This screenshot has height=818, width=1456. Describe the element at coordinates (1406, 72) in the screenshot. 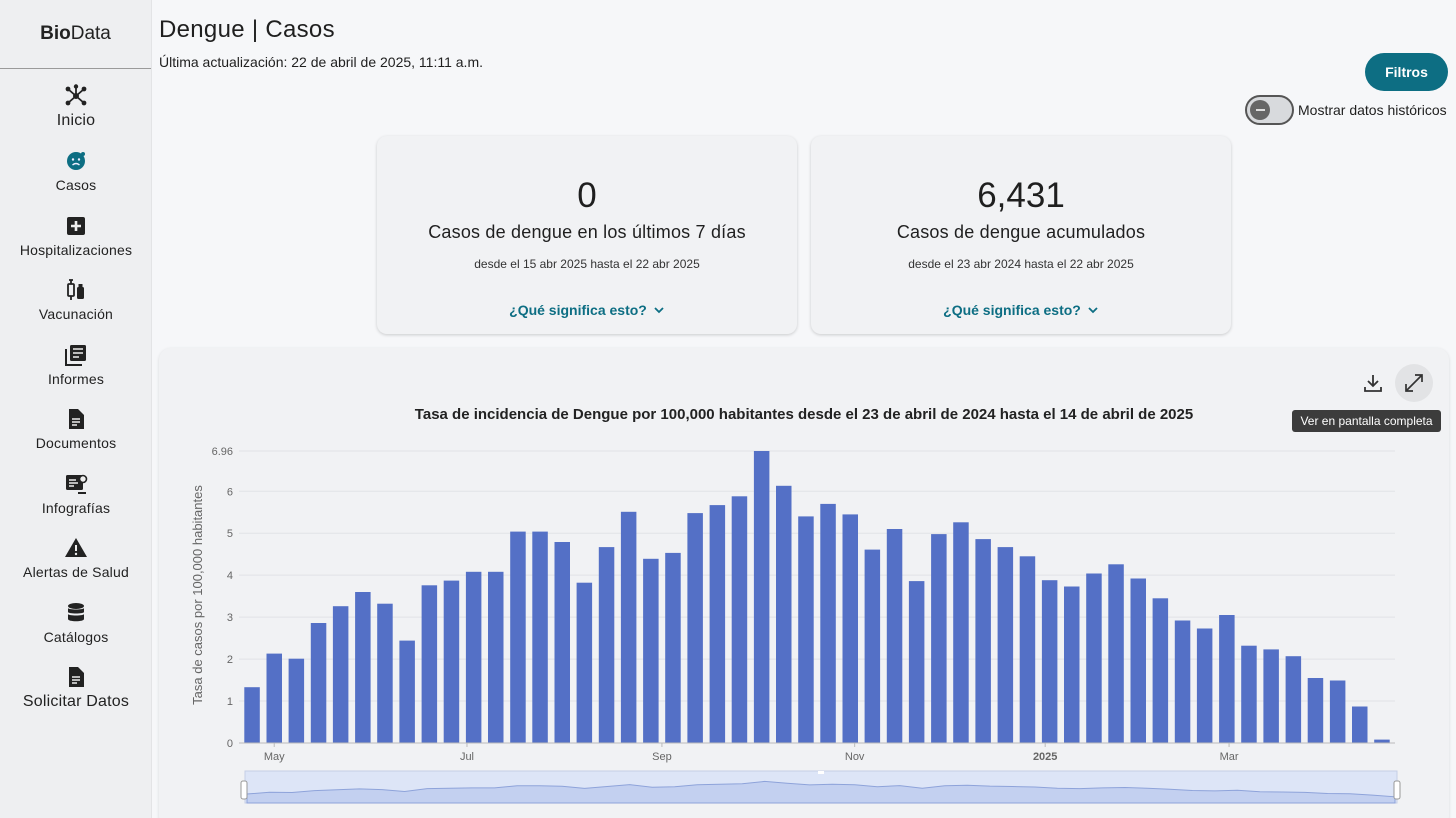

I see `filters-button: Filtros` at that location.